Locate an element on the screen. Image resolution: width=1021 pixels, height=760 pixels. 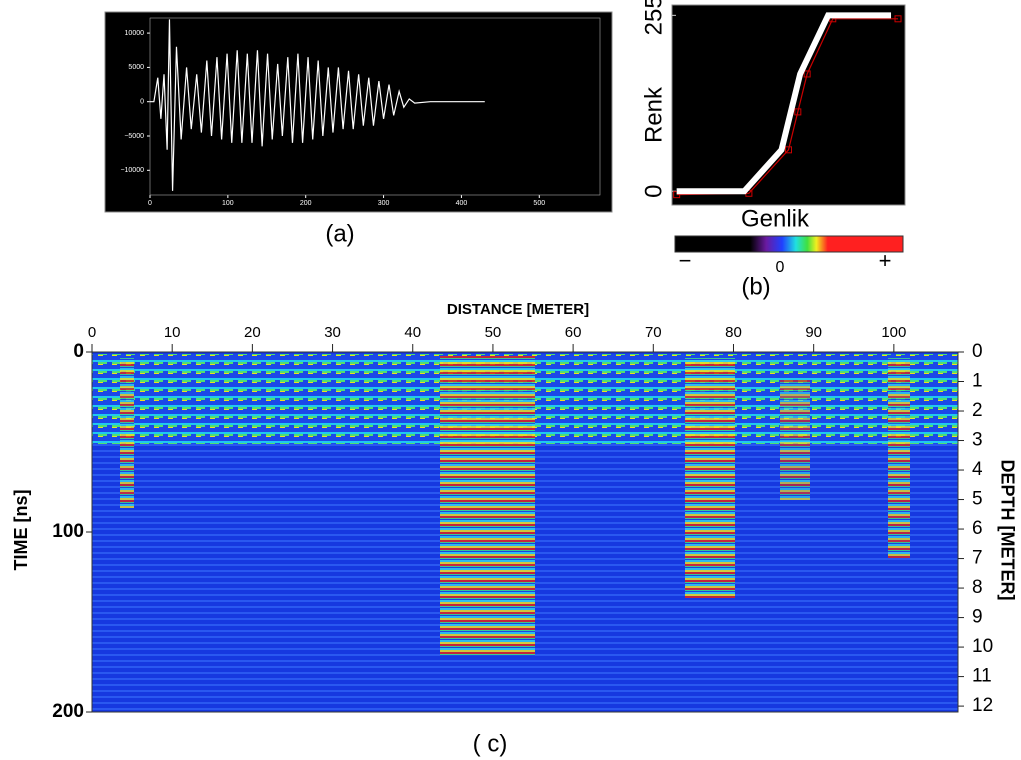
x-axis-label: DISTANCE [METER] is located at coordinates (518, 309).